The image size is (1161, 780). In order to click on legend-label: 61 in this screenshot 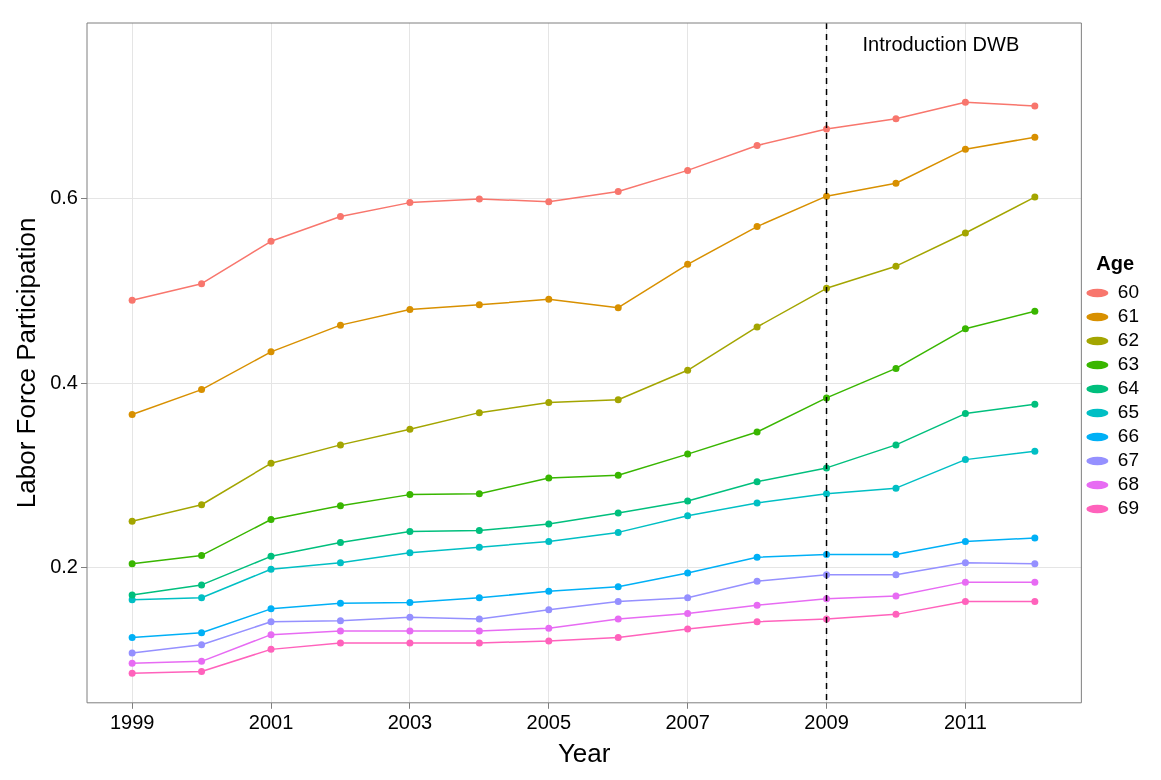, I will do `click(1128, 316)`.